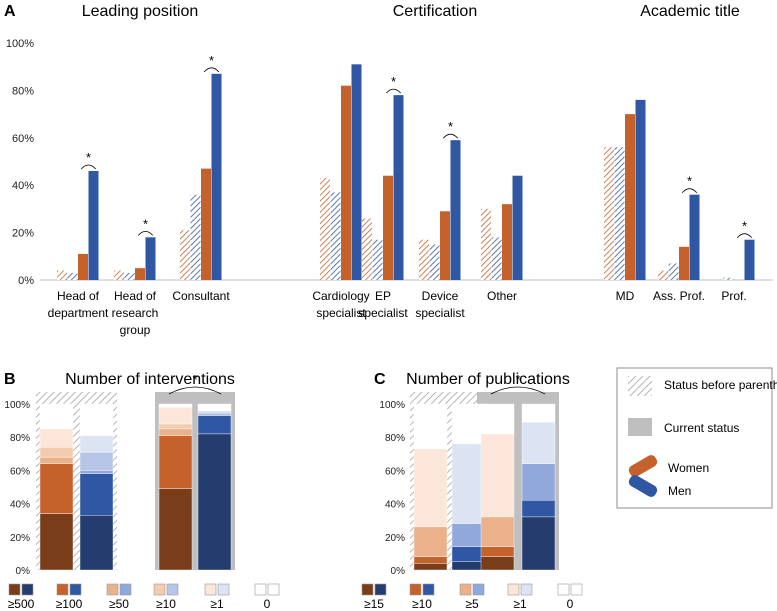 This screenshot has width=777, height=611. I want to click on legend-hatched-label: Status before parenthood, so click(720, 385).